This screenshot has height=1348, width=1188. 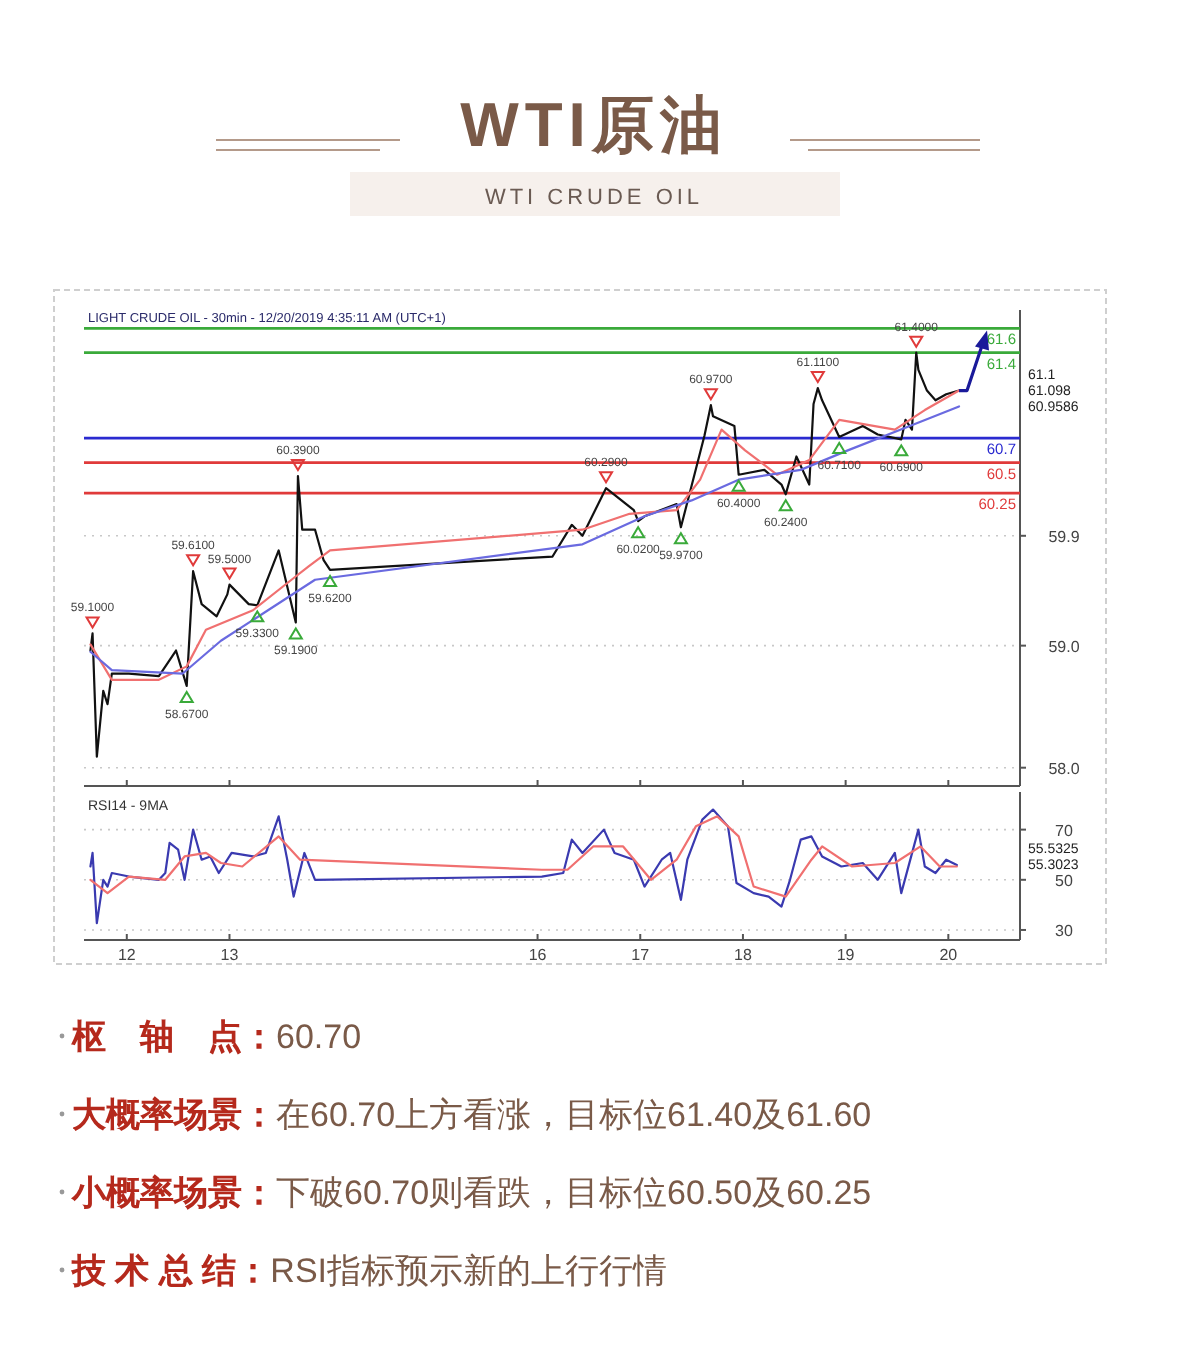 I want to click on text: 小概率场景：下破60.70则看跌，目标位60.50及60.25, so click(x=471, y=1193).